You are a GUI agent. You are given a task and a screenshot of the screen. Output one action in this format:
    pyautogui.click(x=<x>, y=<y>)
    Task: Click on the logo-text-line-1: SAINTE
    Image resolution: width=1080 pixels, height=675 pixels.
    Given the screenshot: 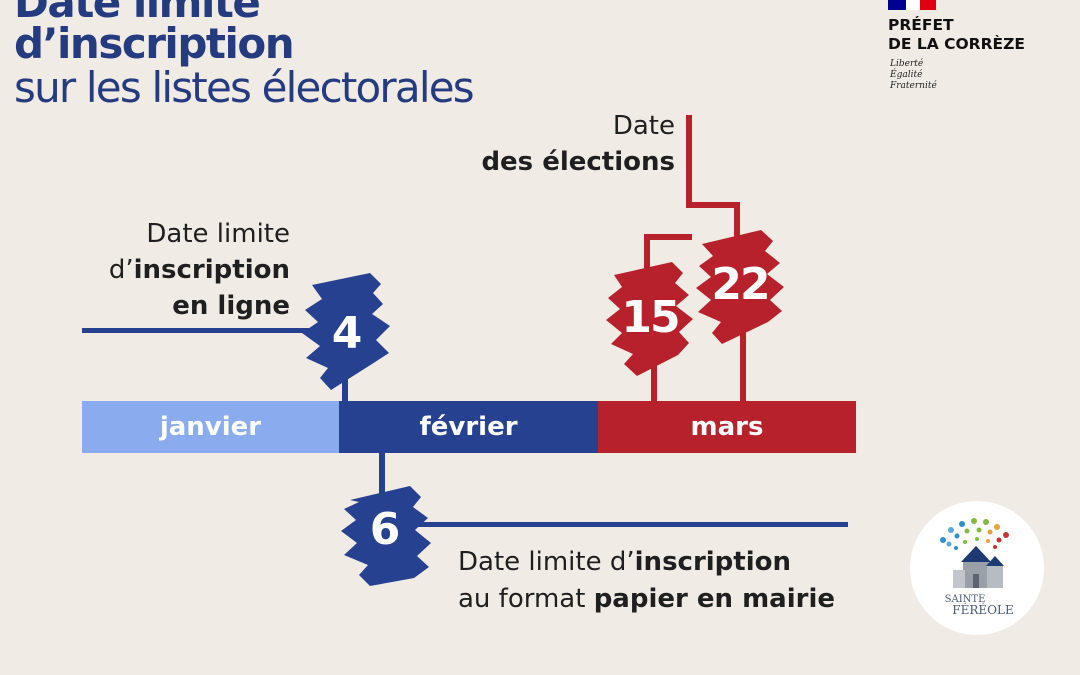 What is the action you would take?
    pyautogui.click(x=965, y=599)
    